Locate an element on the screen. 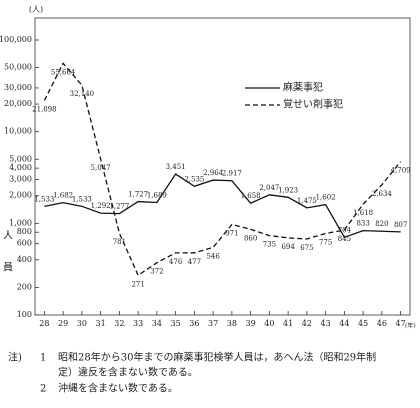 This screenshot has height=408, width=420. x-tick-label: 42 is located at coordinates (307, 323).